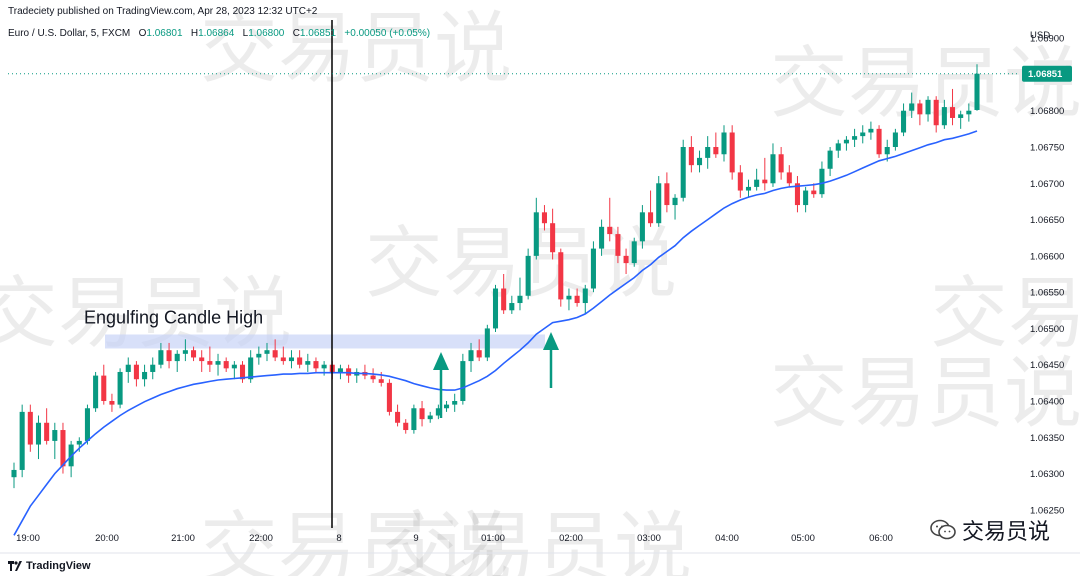 This screenshot has width=1080, height=581. I want to click on tradingview-footer: TradingView, so click(49, 566).